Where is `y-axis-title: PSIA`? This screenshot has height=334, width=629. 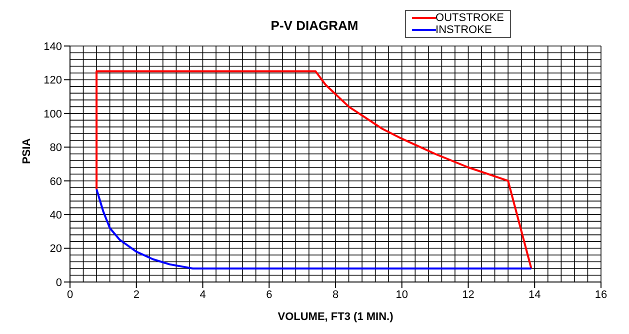 y-axis-title: PSIA is located at coordinates (26, 151).